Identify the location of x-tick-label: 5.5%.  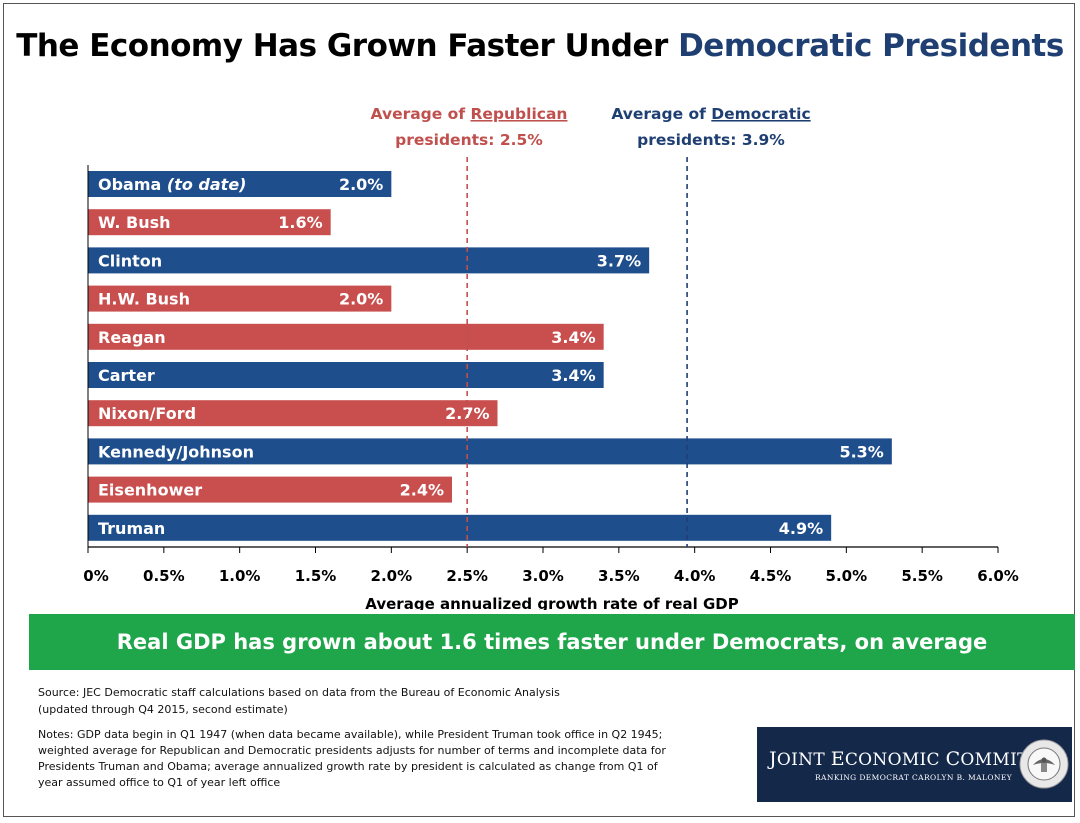
(922, 576).